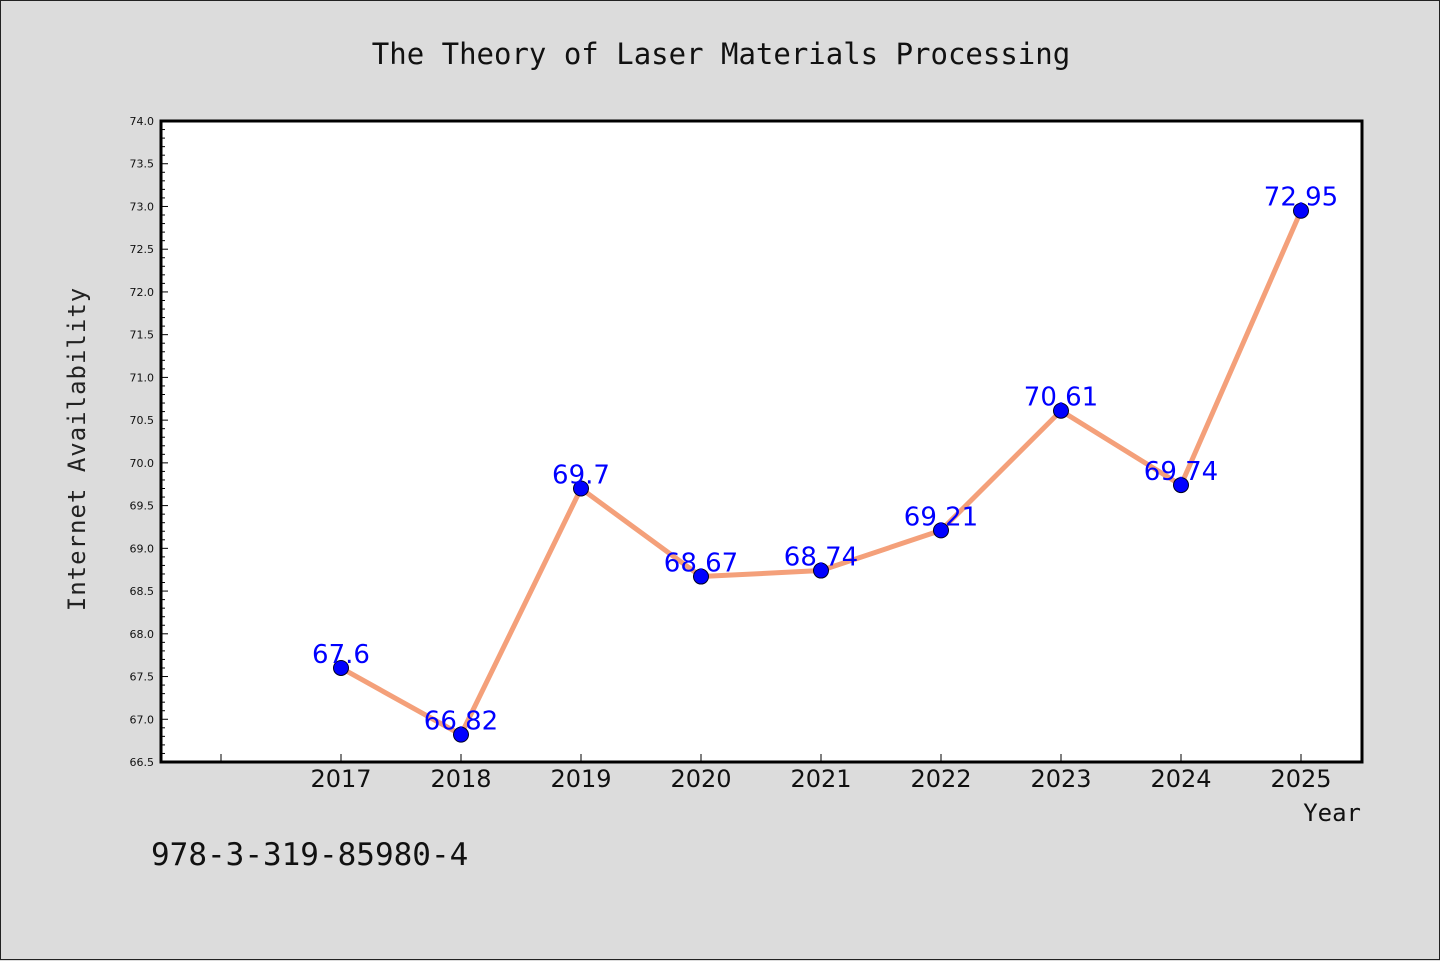 The height and width of the screenshot is (961, 1440). Describe the element at coordinates (461, 722) in the screenshot. I see `data-label-2018: 66.82` at that location.